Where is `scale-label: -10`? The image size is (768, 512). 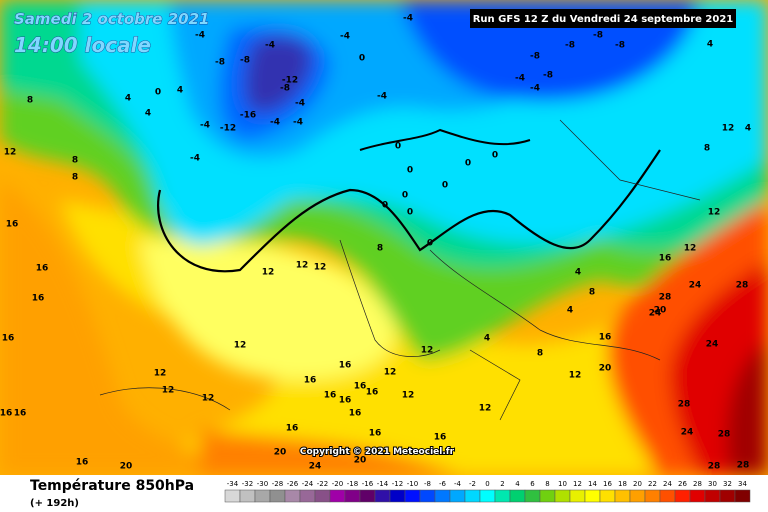
scale-label: -10 is located at coordinates (412, 484).